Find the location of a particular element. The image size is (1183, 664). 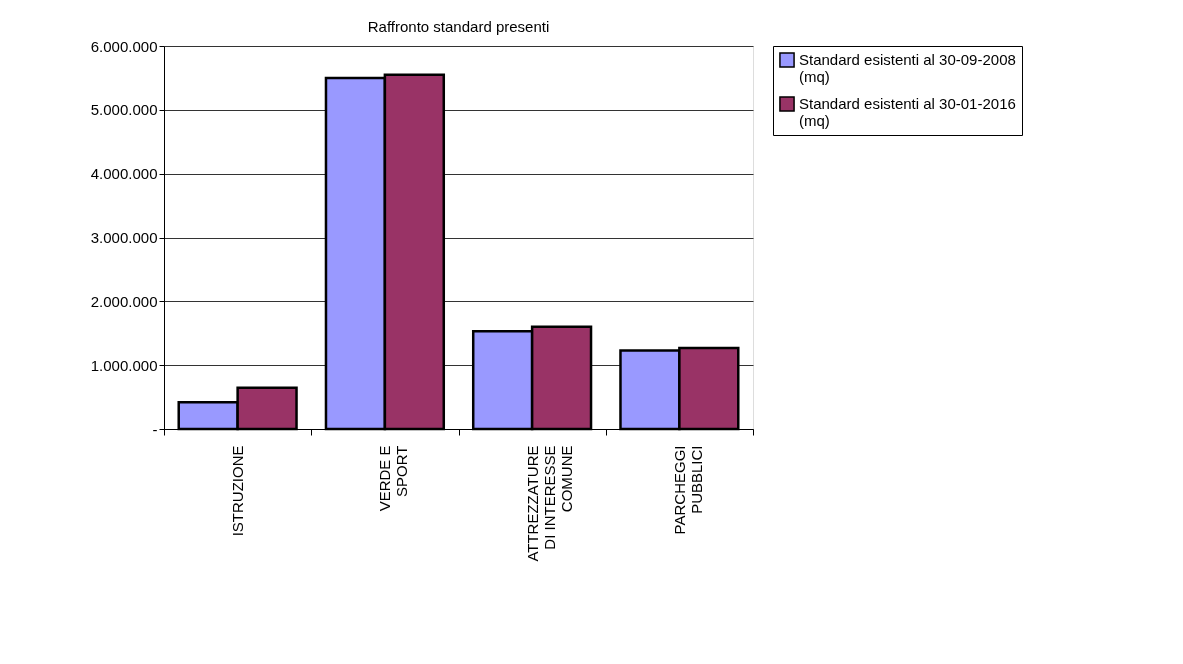

legend-label: Standard esistenti al 30-01-2016 (mq) is located at coordinates (907, 112).